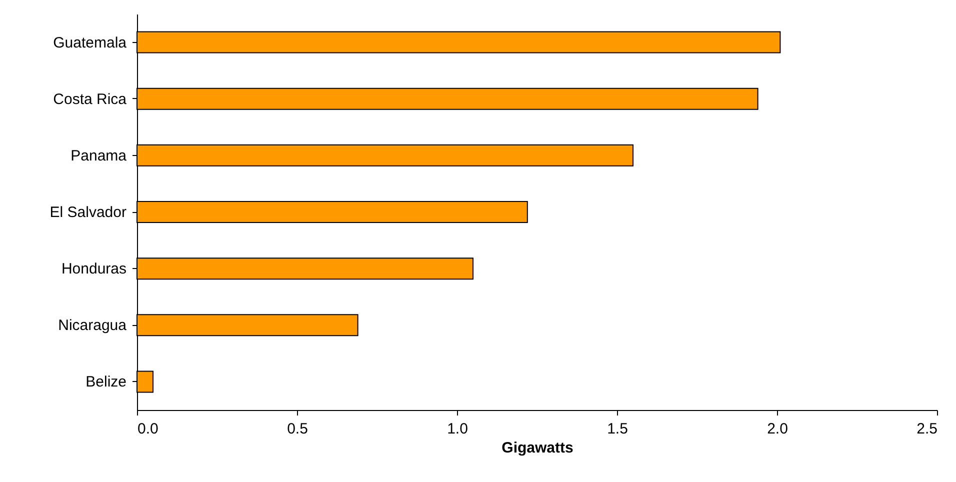  I want to click on y-tick-label: Guatemala, so click(90, 43).